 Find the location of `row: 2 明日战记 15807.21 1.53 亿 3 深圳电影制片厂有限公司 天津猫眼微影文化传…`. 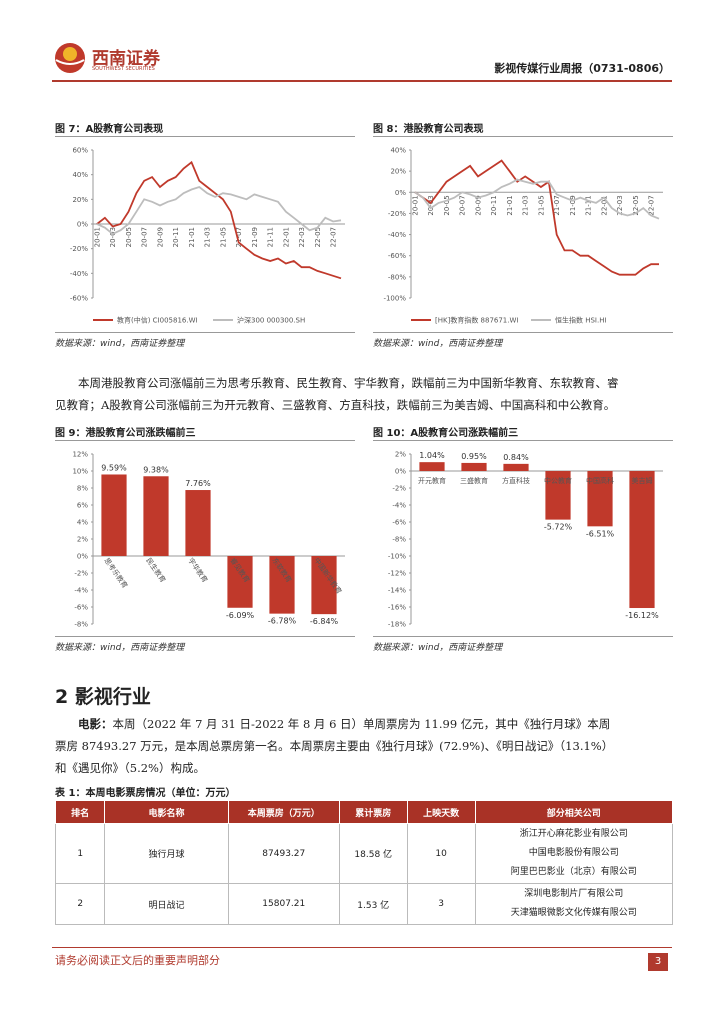

row: 2 明日战记 15807.21 1.53 亿 3 深圳电影制片厂有限公司 天津猫眼微影文化传… is located at coordinates (364, 904).